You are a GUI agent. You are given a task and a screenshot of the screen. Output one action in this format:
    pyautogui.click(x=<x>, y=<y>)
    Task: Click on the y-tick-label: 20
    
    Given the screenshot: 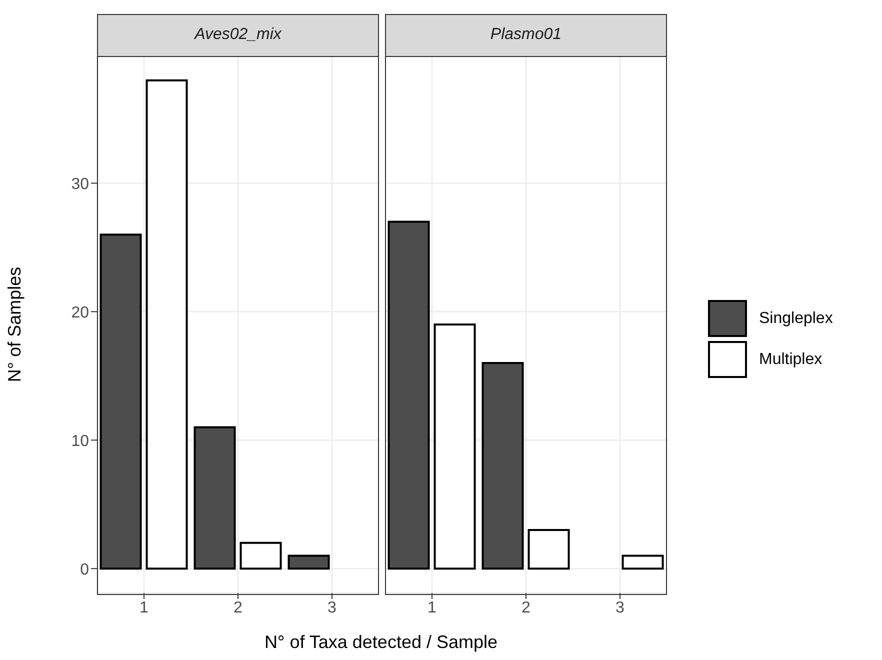 What is the action you would take?
    pyautogui.click(x=80, y=313)
    